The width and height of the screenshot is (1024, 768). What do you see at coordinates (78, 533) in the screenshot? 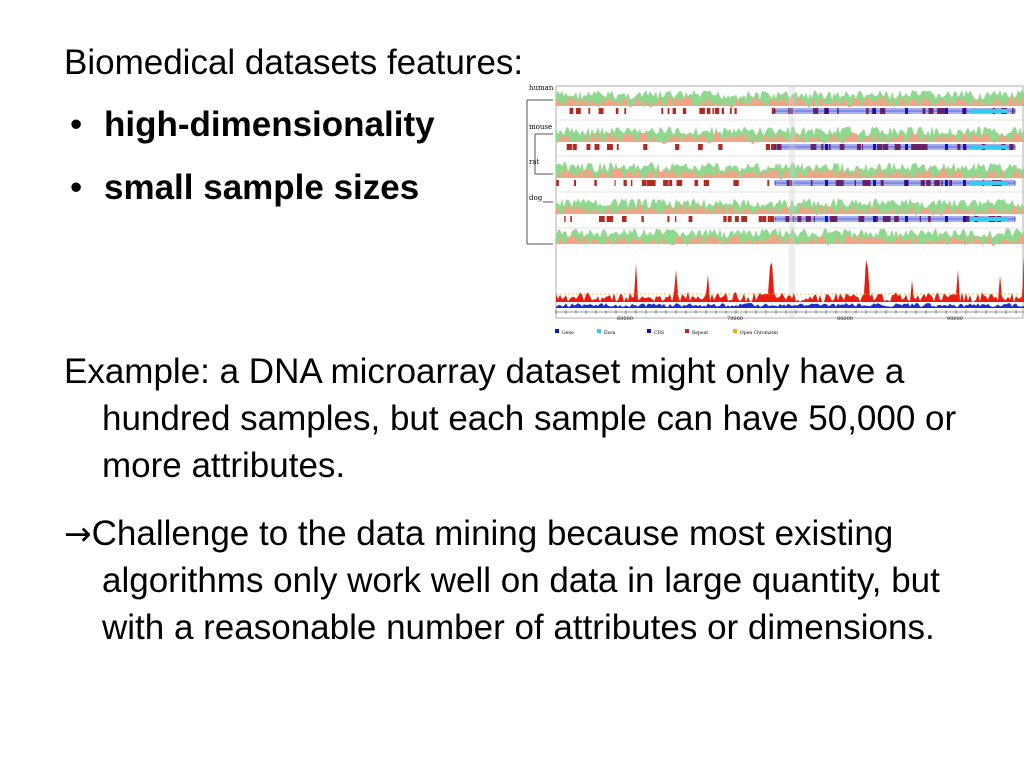
I see `arrow-right-icon: →` at bounding box center [78, 533].